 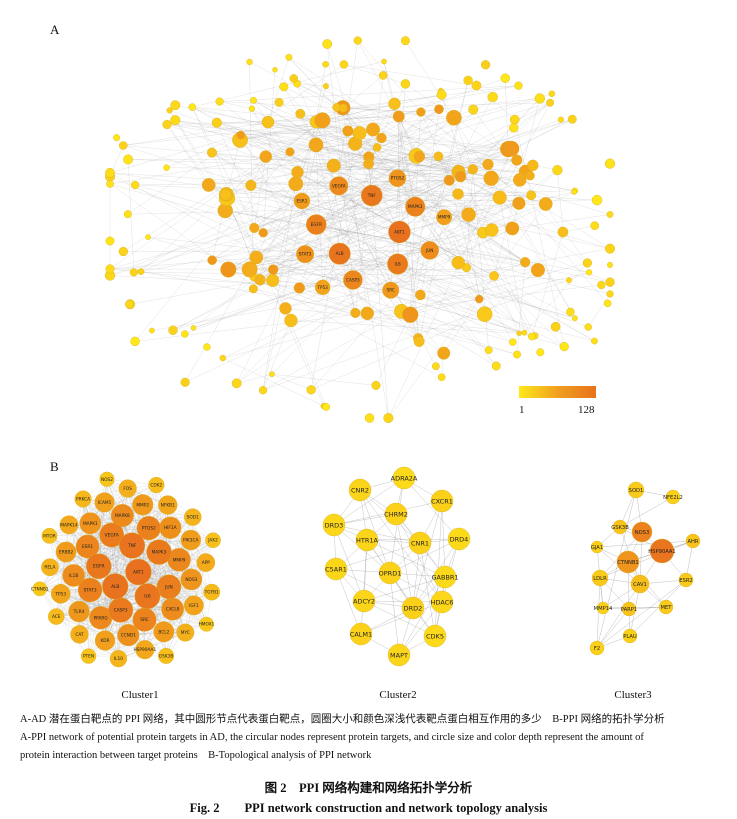 I want to click on svg-text: IL10, so click(x=118, y=659).